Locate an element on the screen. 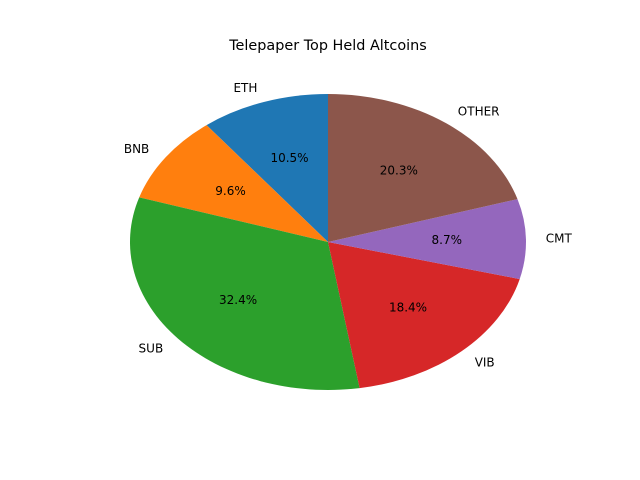  pie-pct-label-eth: 10.5% is located at coordinates (289, 158).